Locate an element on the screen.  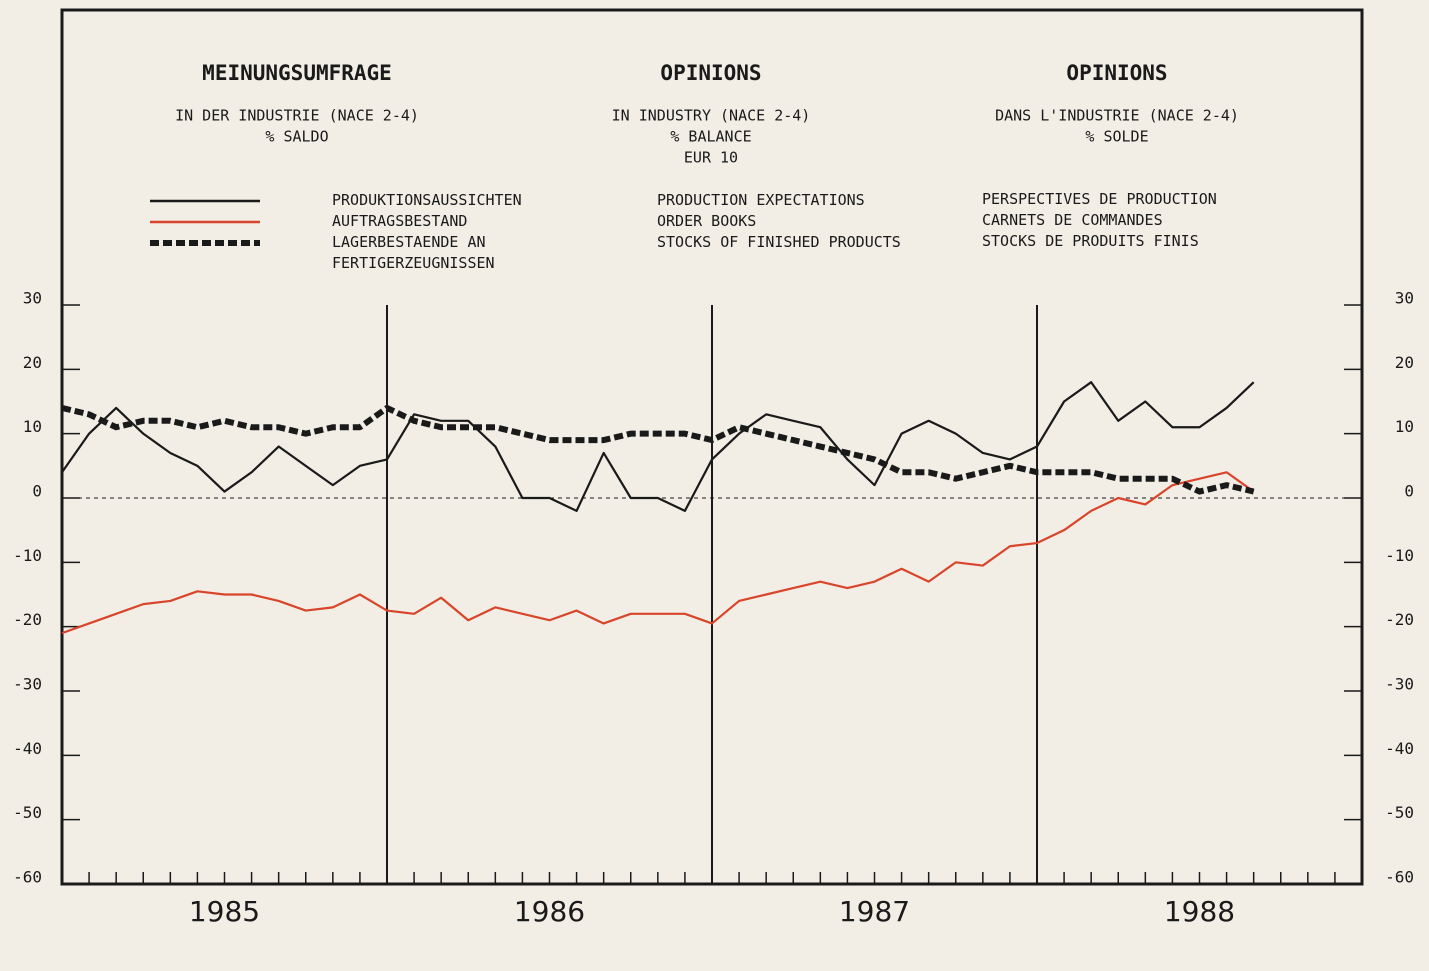
header-line: % BALANCE is located at coordinates (710, 137).